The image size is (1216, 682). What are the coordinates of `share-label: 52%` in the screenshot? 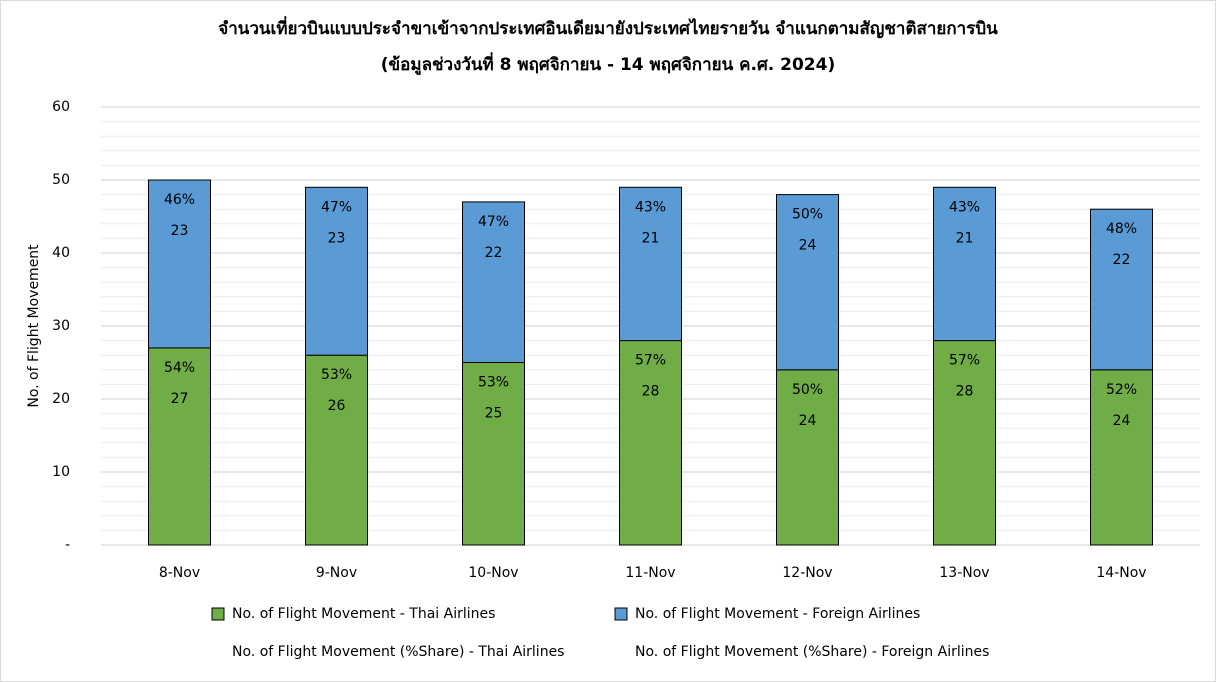 It's located at (1121, 390).